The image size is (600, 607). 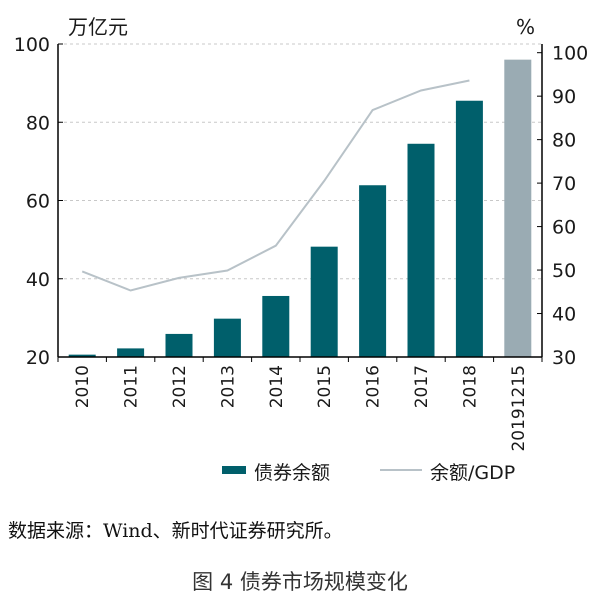 What do you see at coordinates (472, 473) in the screenshot?
I see `legend-label-line: 余额/GDP` at bounding box center [472, 473].